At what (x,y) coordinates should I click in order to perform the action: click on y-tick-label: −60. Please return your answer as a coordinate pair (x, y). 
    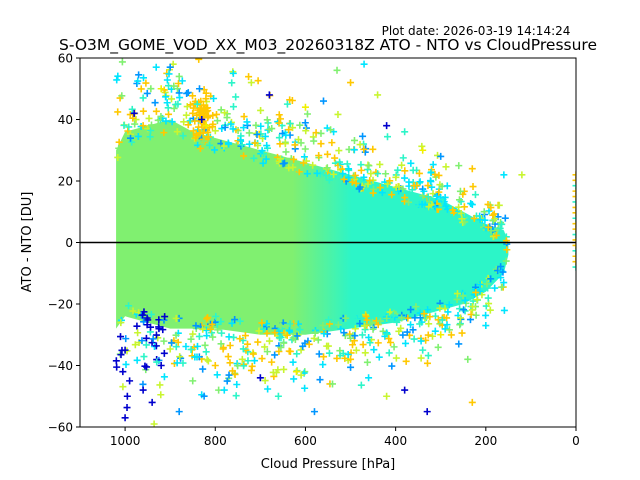
    Looking at the image, I should click on (60, 428).